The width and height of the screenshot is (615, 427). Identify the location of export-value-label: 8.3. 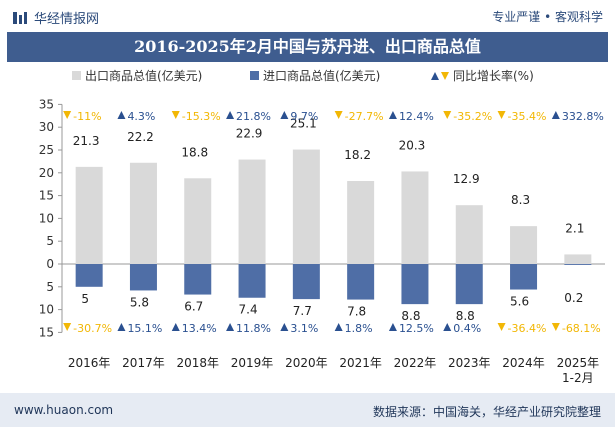
(520, 200).